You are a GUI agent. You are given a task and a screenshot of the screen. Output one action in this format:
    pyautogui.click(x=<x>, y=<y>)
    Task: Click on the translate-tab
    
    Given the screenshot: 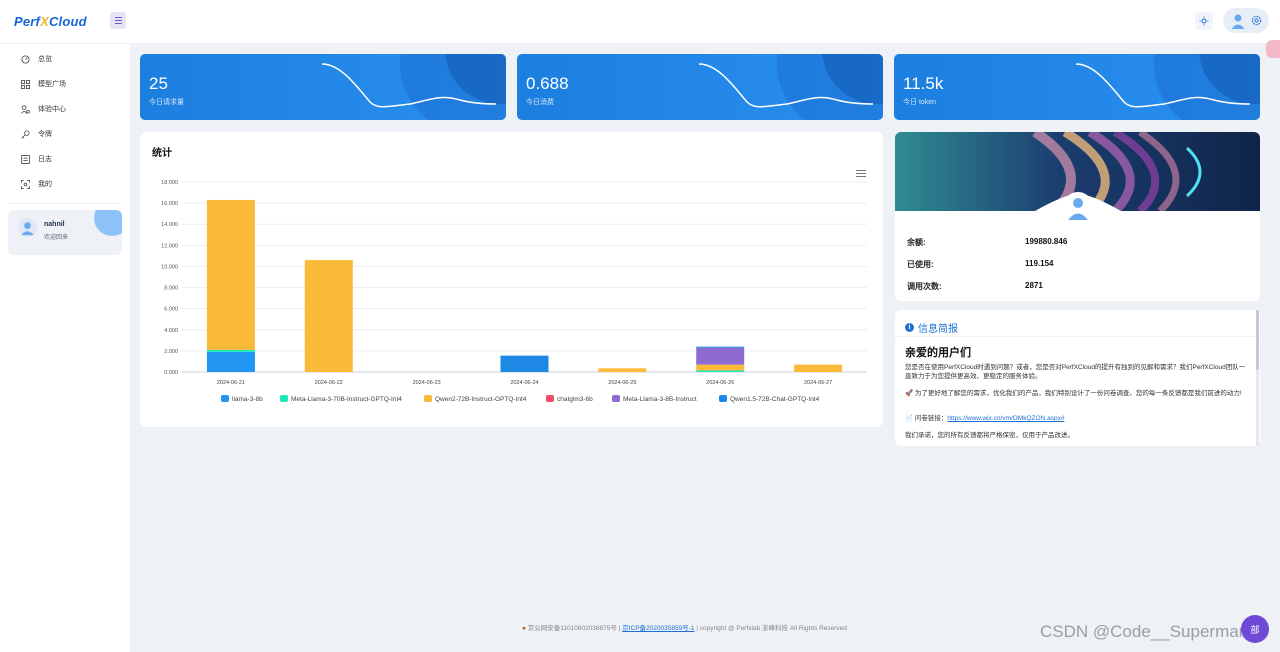 What is the action you would take?
    pyautogui.click(x=1273, y=49)
    